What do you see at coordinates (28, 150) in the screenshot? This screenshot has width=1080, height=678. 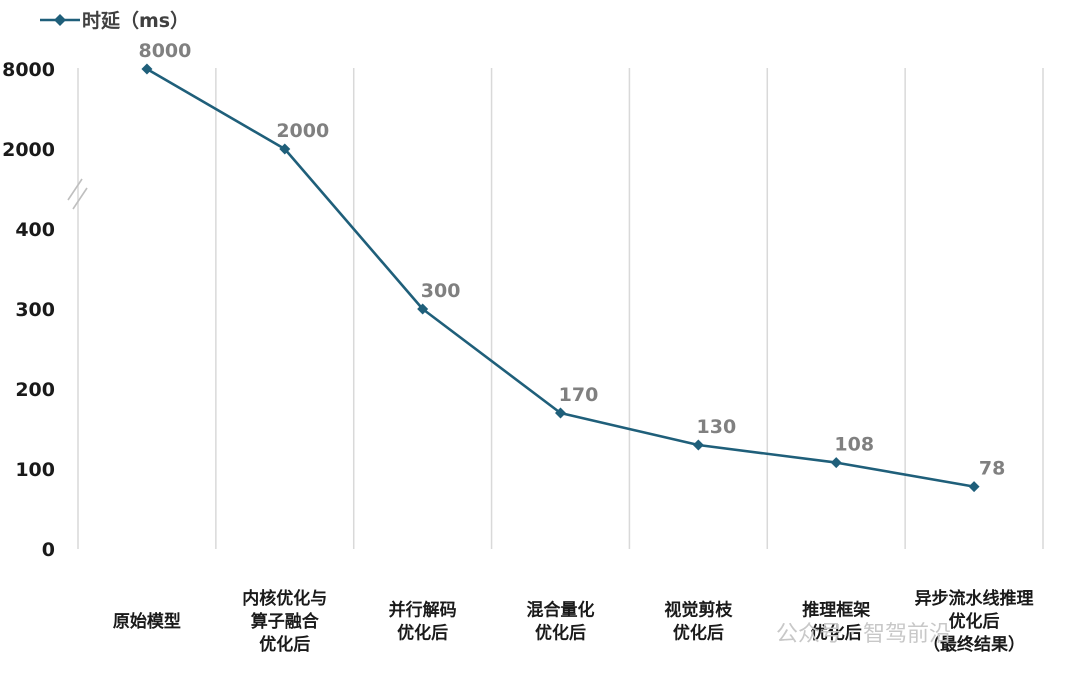 I see `y-tick-label: 2000` at bounding box center [28, 150].